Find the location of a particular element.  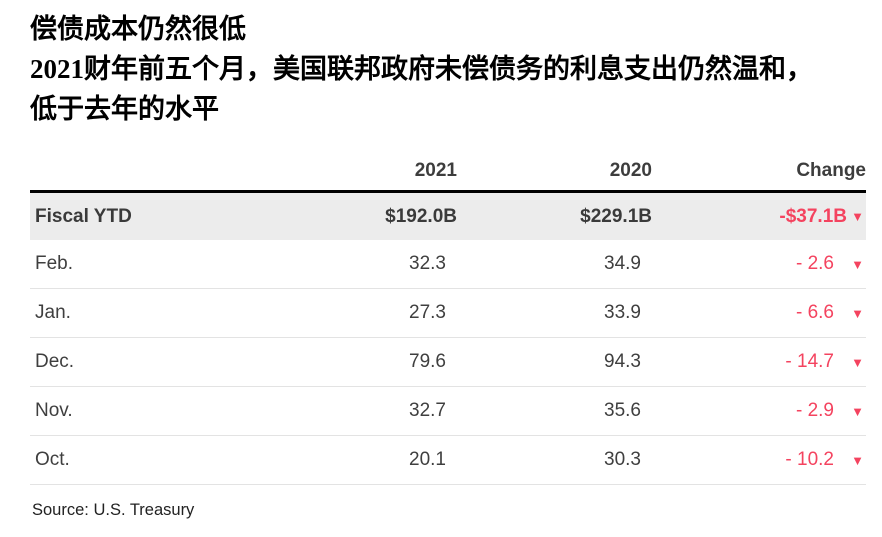

value-2020: 94.3 is located at coordinates (622, 361).